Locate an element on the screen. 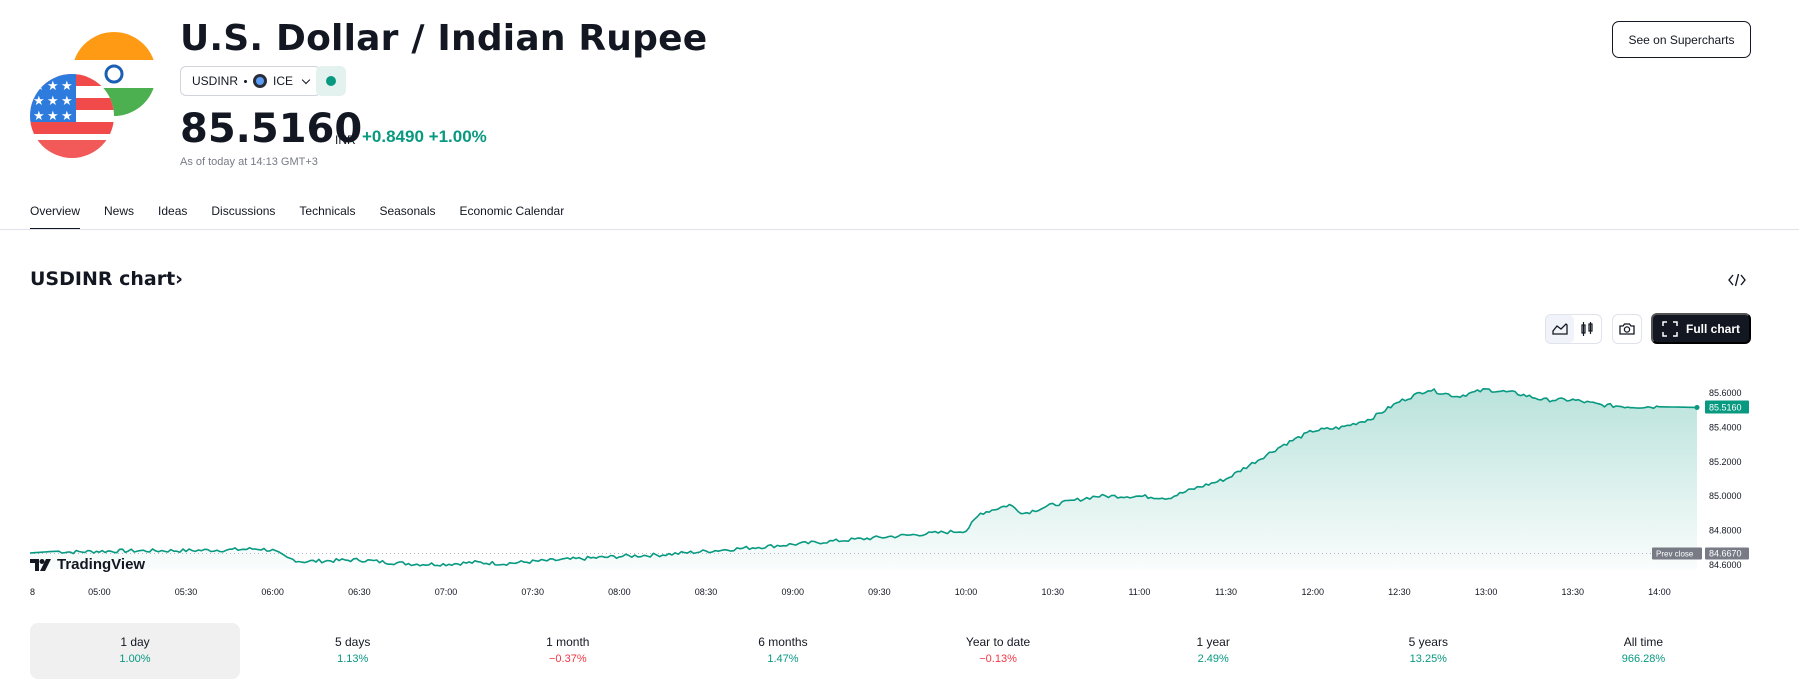 This screenshot has width=1799, height=695. x-tick-label: 08:30 is located at coordinates (706, 592).